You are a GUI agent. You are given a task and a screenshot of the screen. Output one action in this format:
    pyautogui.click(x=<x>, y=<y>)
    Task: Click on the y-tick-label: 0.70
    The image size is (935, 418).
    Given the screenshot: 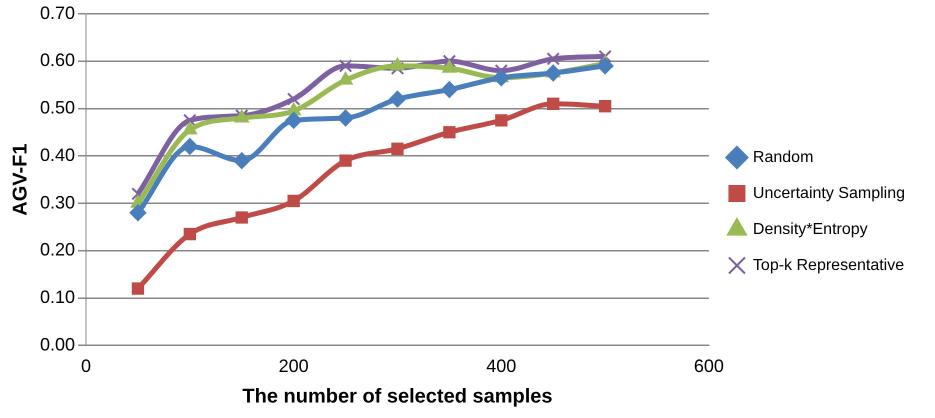 What is the action you would take?
    pyautogui.click(x=58, y=12)
    